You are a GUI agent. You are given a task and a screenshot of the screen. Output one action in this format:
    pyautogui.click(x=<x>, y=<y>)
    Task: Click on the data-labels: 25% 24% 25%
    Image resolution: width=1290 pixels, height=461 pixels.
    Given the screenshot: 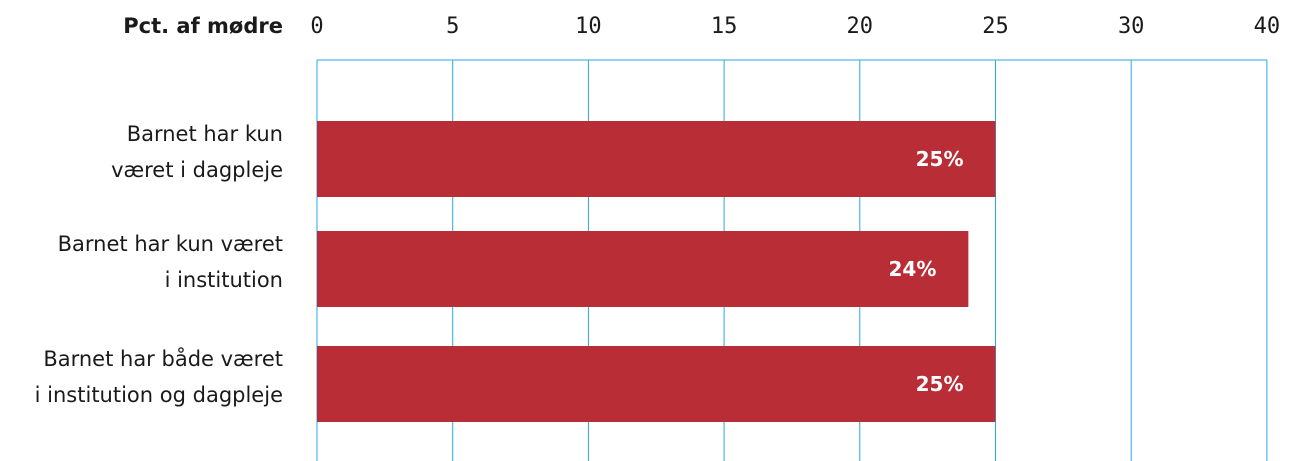 What is the action you would take?
    pyautogui.click(x=925, y=271)
    